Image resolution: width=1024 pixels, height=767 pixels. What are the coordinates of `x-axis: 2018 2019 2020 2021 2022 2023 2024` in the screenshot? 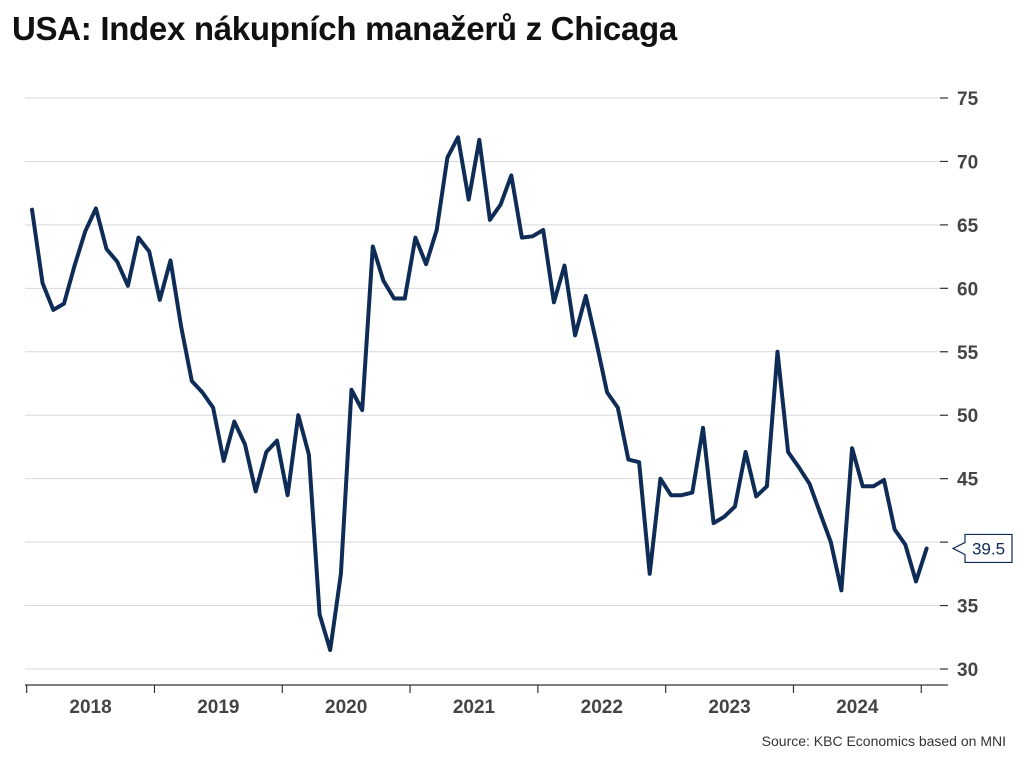 It's located at (486, 701).